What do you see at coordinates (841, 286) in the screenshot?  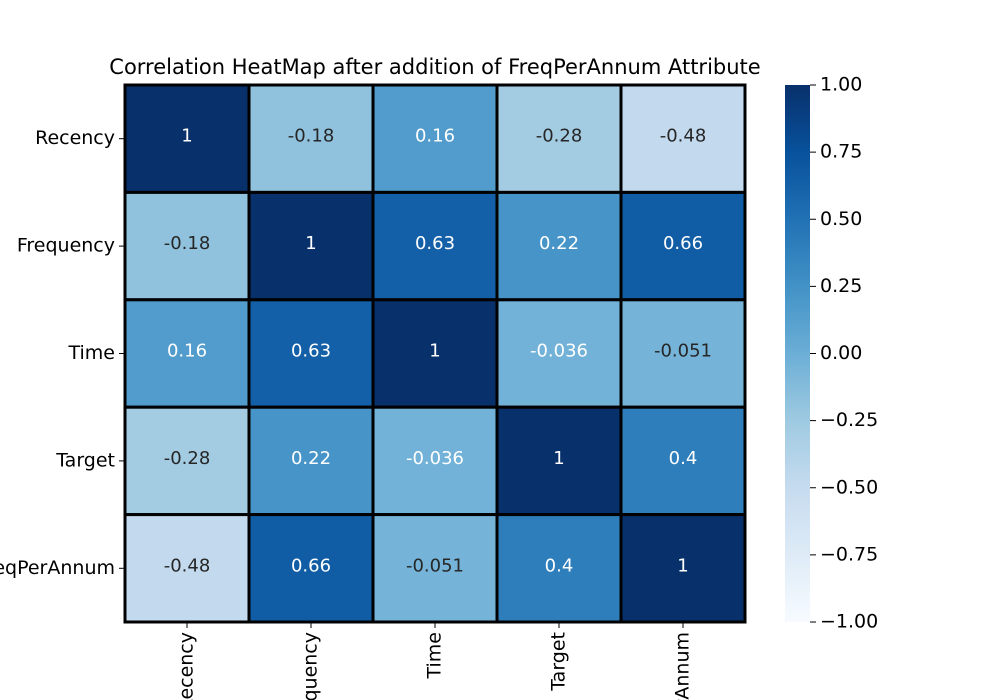 I see `colorbar-tick-label: 0.25` at bounding box center [841, 286].